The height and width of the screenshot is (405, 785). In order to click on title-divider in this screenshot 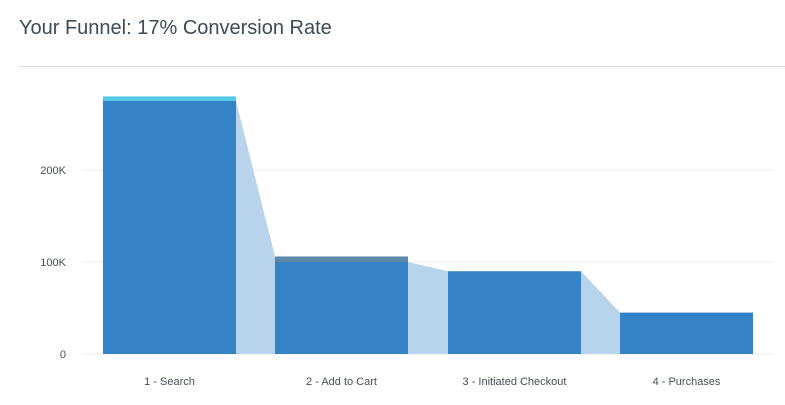, I will do `click(402, 66)`.